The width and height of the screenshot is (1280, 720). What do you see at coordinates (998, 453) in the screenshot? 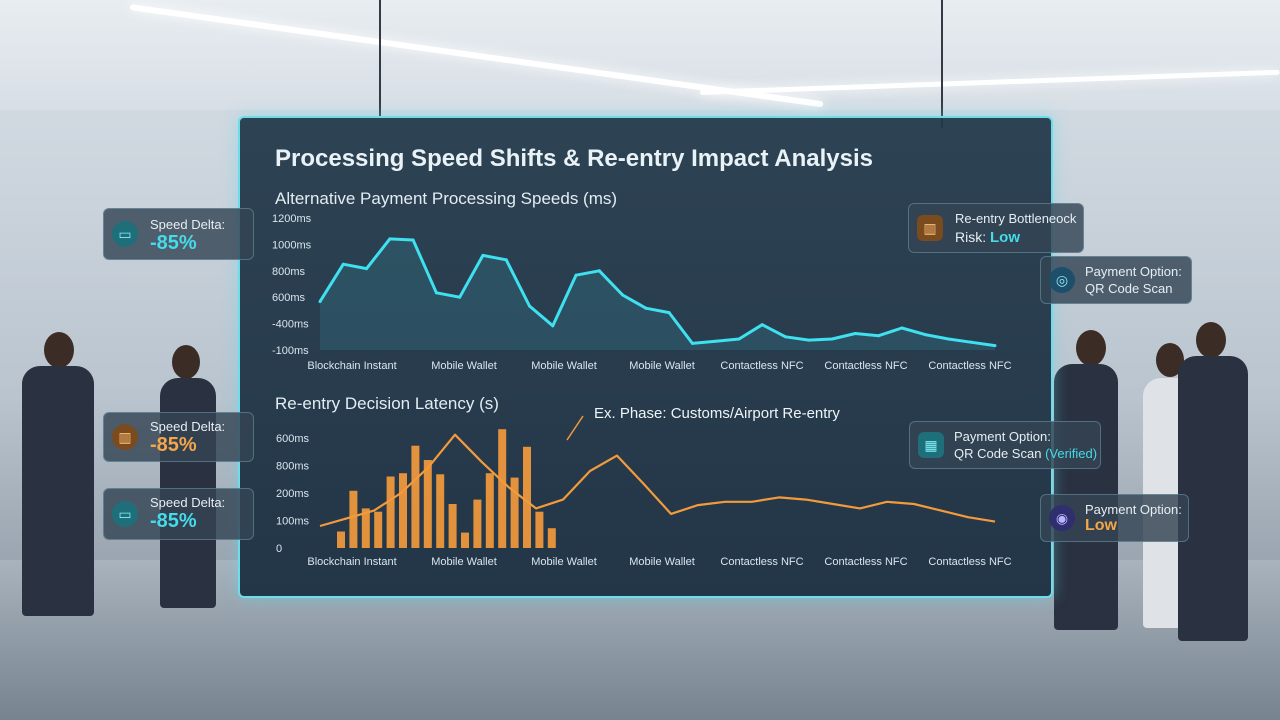
I see `payment-option-value: QR Code Scan` at bounding box center [998, 453].